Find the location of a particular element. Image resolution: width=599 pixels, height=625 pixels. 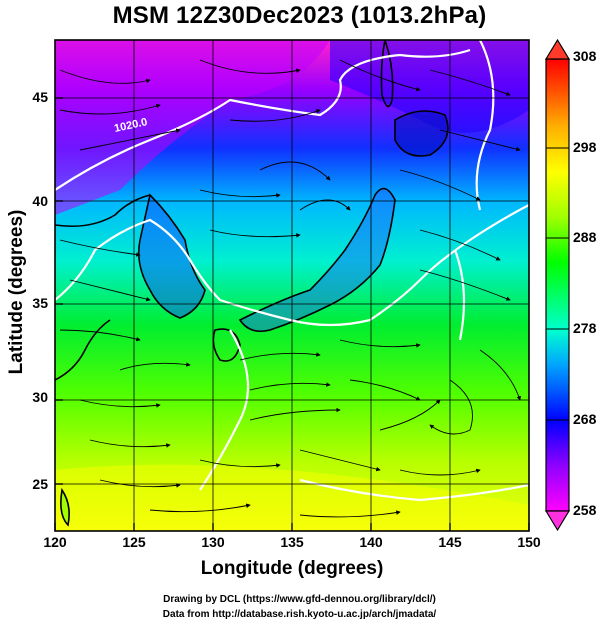

x-tick-label: 150 is located at coordinates (529, 542).